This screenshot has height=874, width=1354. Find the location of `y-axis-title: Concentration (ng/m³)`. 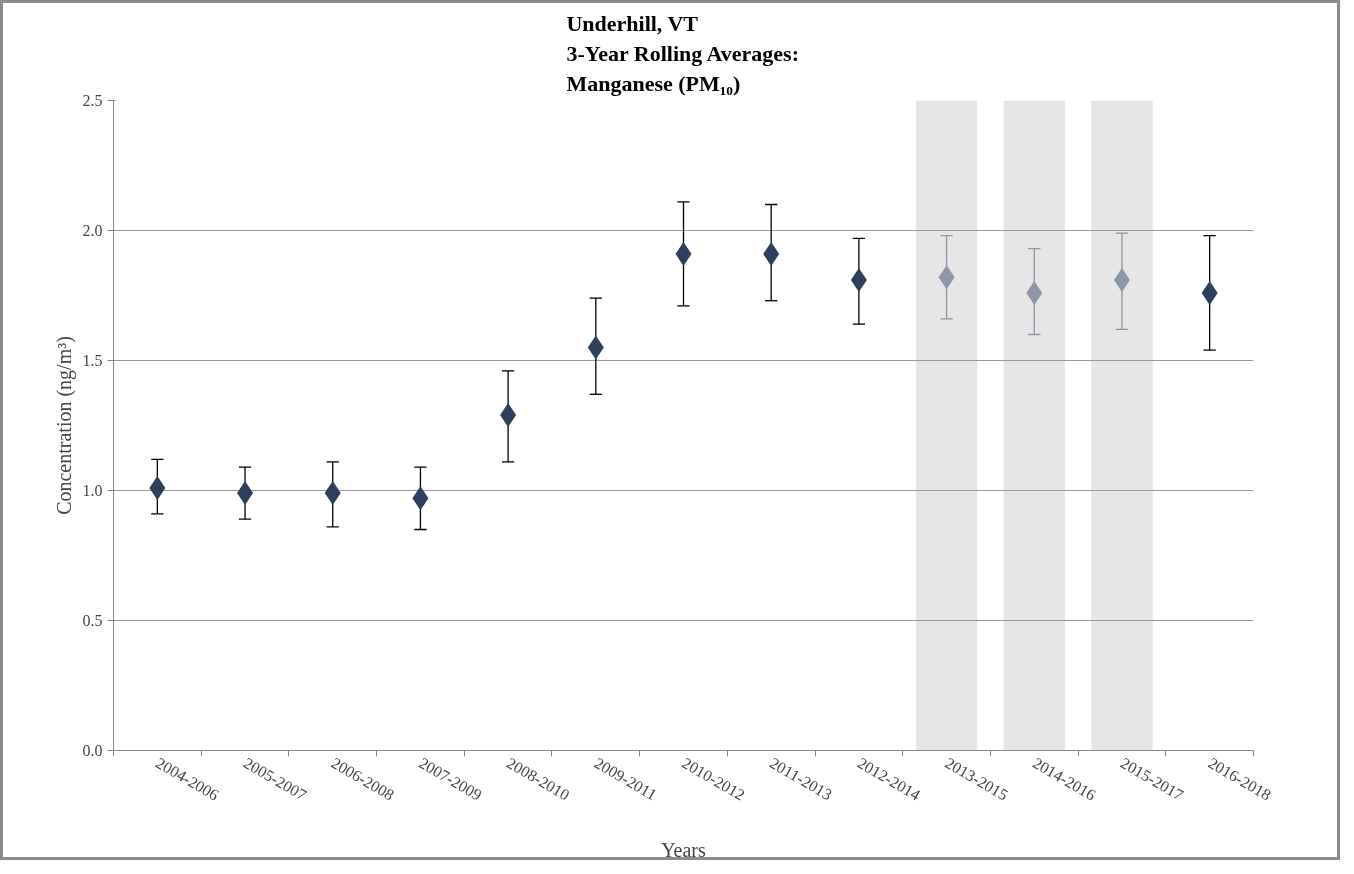

y-axis-title: Concentration (ng/m³) is located at coordinates (64, 425).